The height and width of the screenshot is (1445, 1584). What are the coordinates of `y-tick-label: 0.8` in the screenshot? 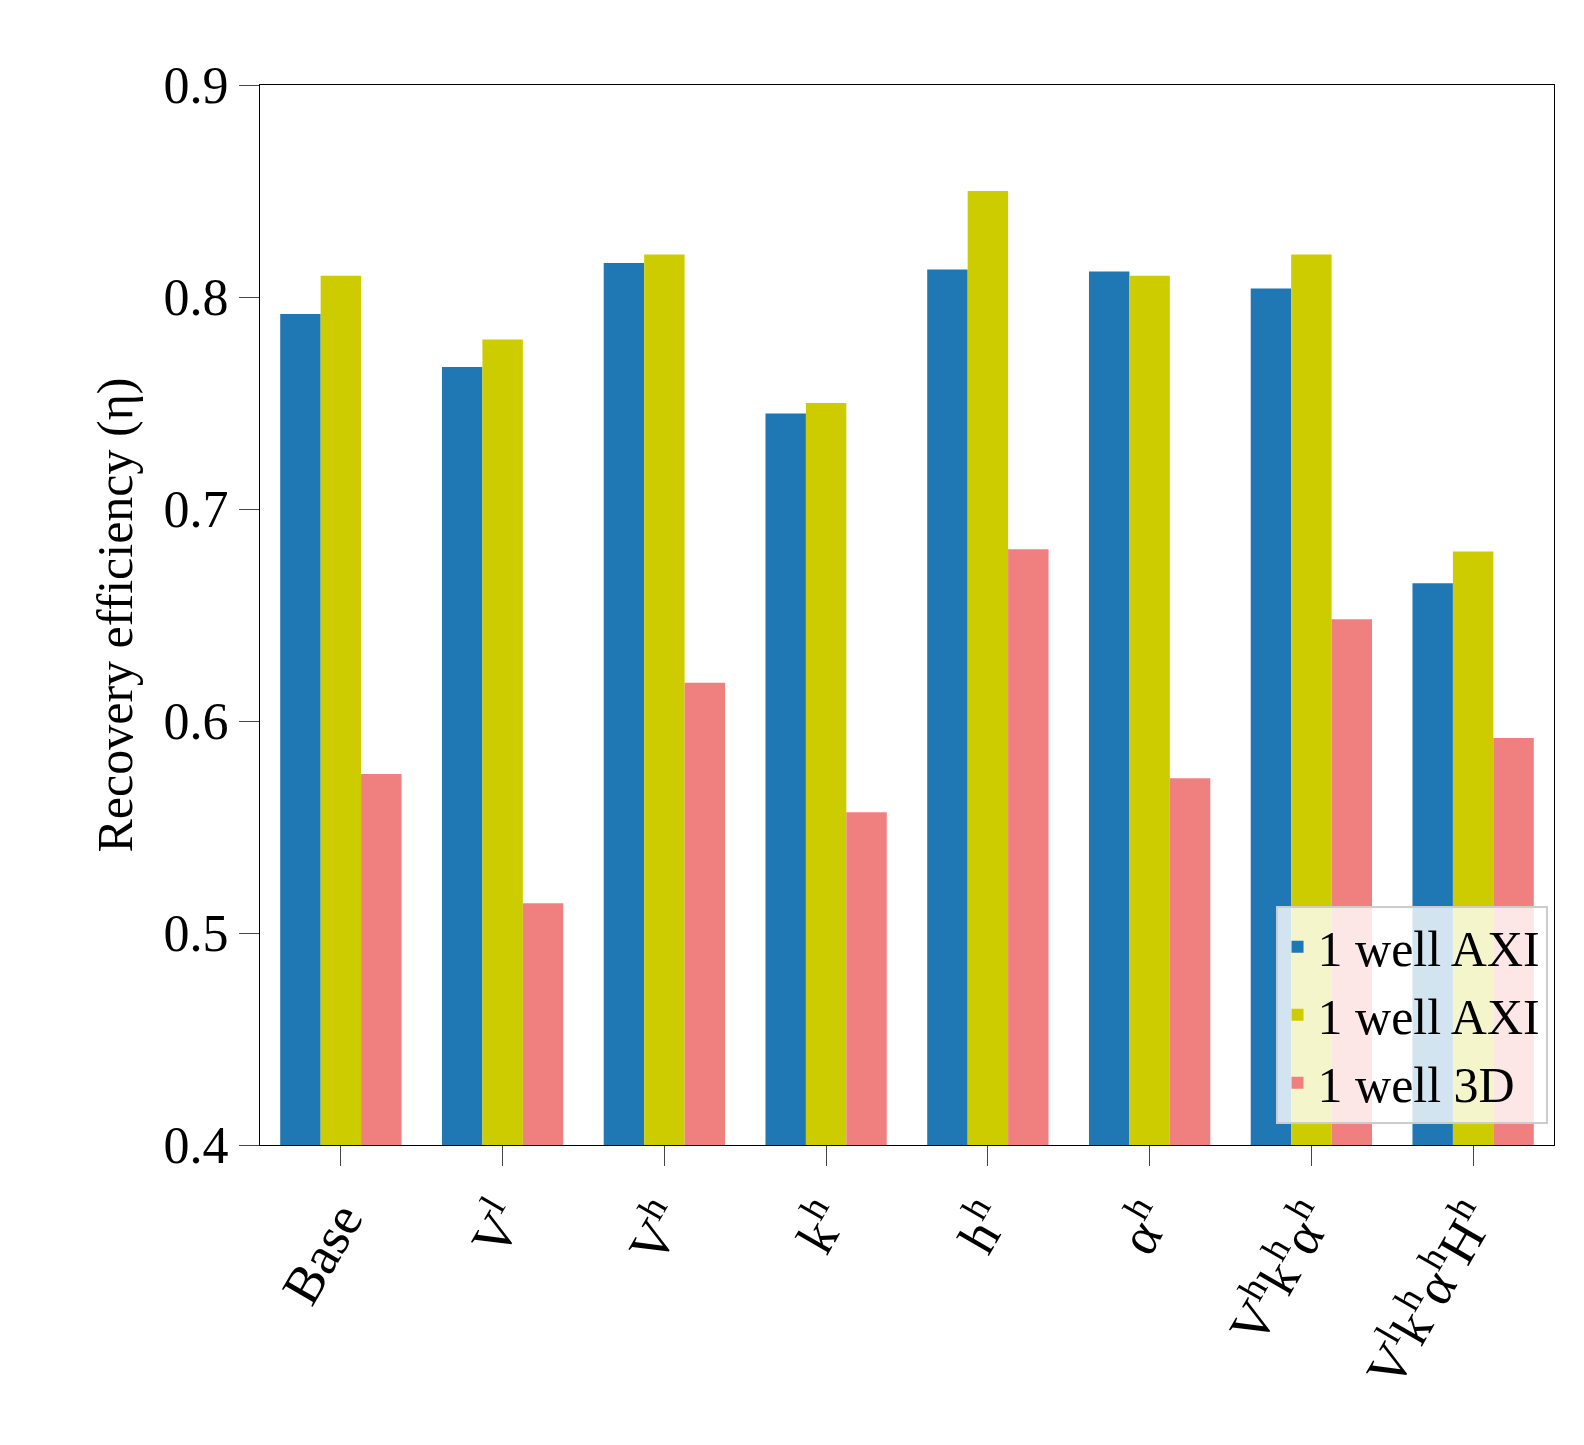 It's located at (196, 298).